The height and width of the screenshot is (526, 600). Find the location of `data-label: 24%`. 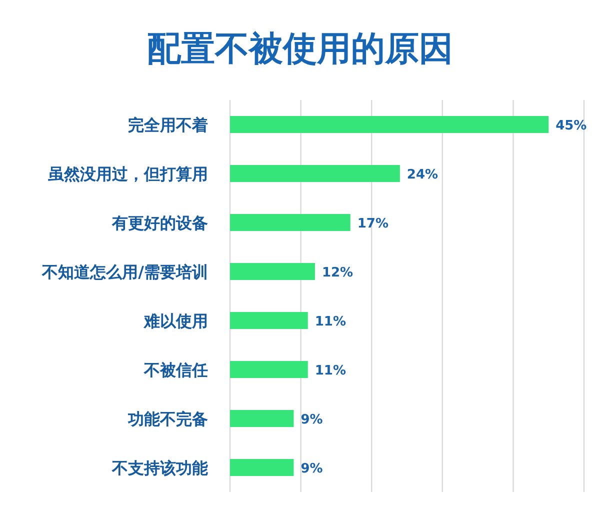

data-label: 24% is located at coordinates (422, 175).